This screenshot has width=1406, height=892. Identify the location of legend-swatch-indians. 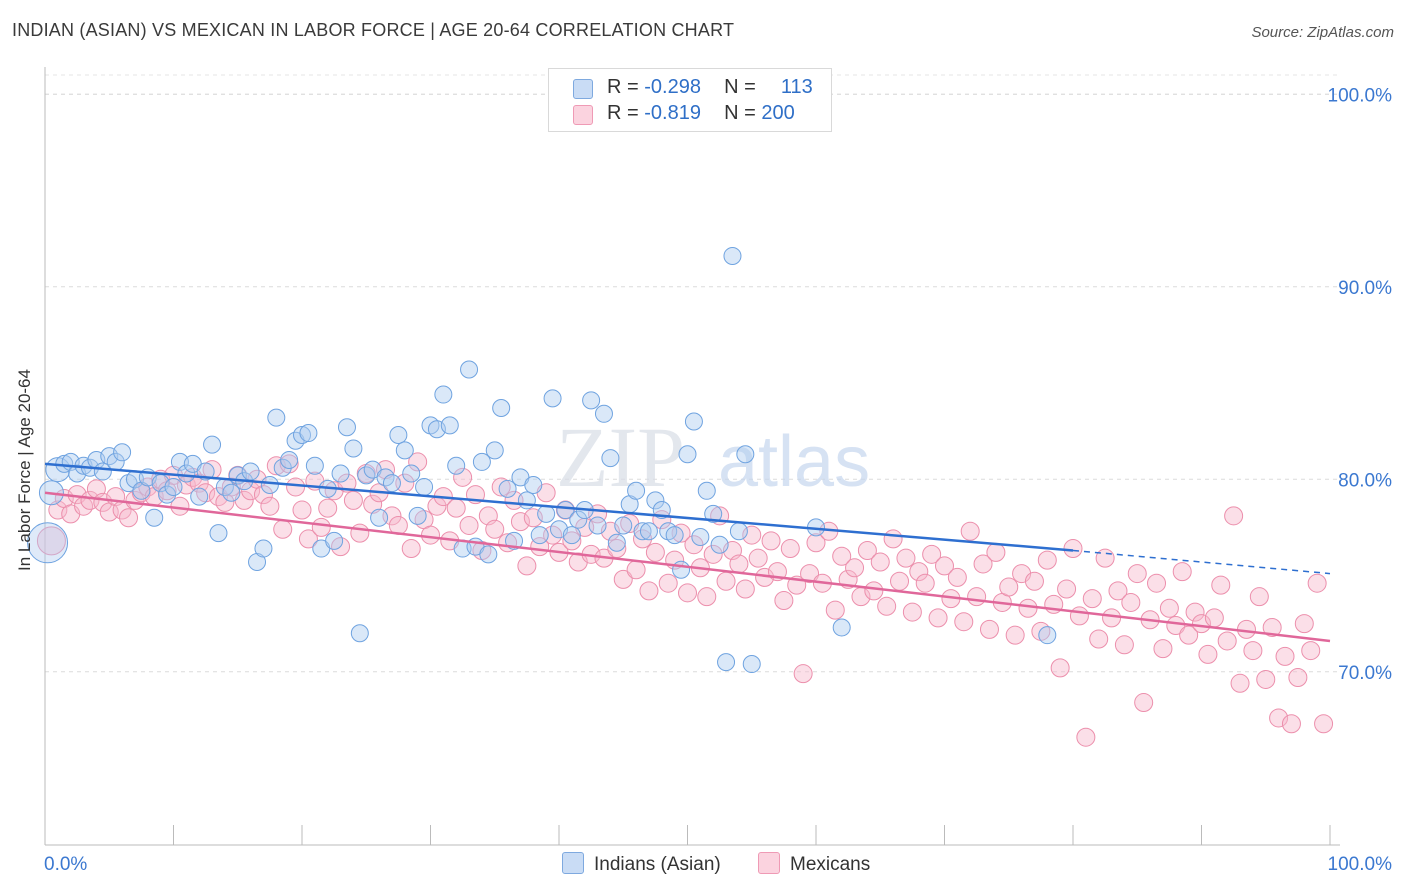
(583, 89).